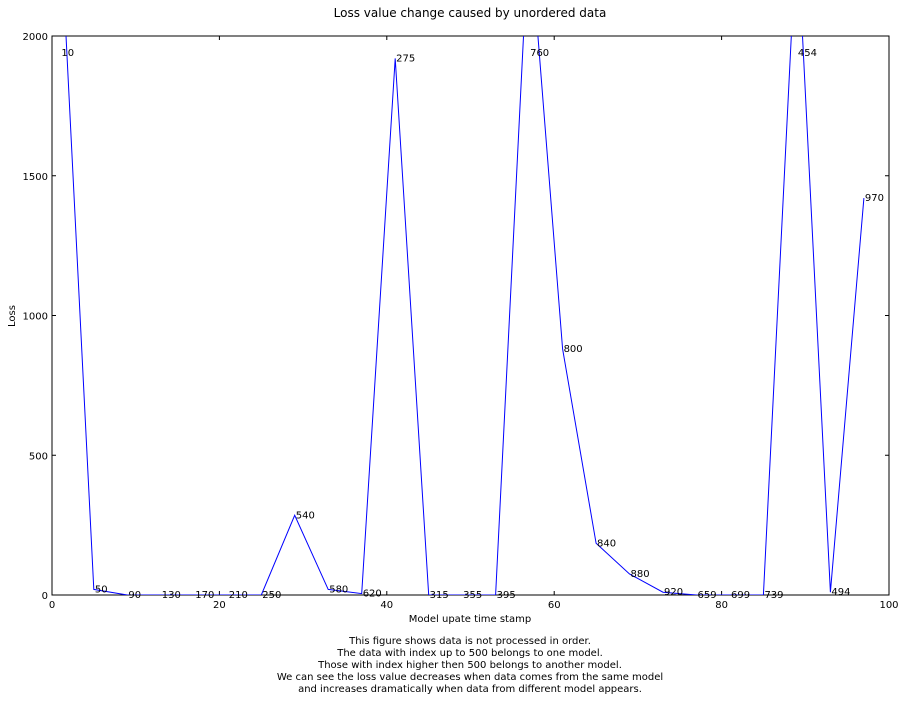 The width and height of the screenshot is (905, 724). Describe the element at coordinates (673, 592) in the screenshot. I see `point-label: 920` at that location.